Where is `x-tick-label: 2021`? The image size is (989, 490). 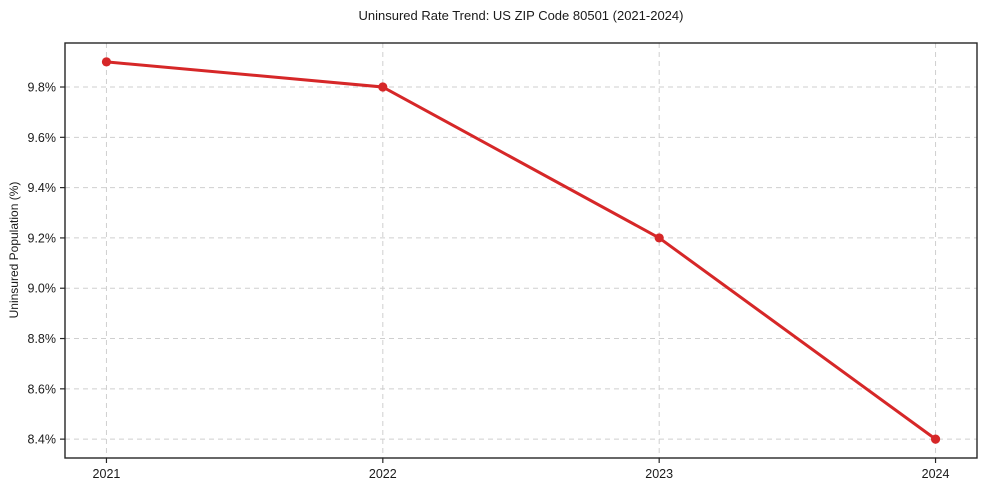 x-tick-label: 2021 is located at coordinates (107, 474).